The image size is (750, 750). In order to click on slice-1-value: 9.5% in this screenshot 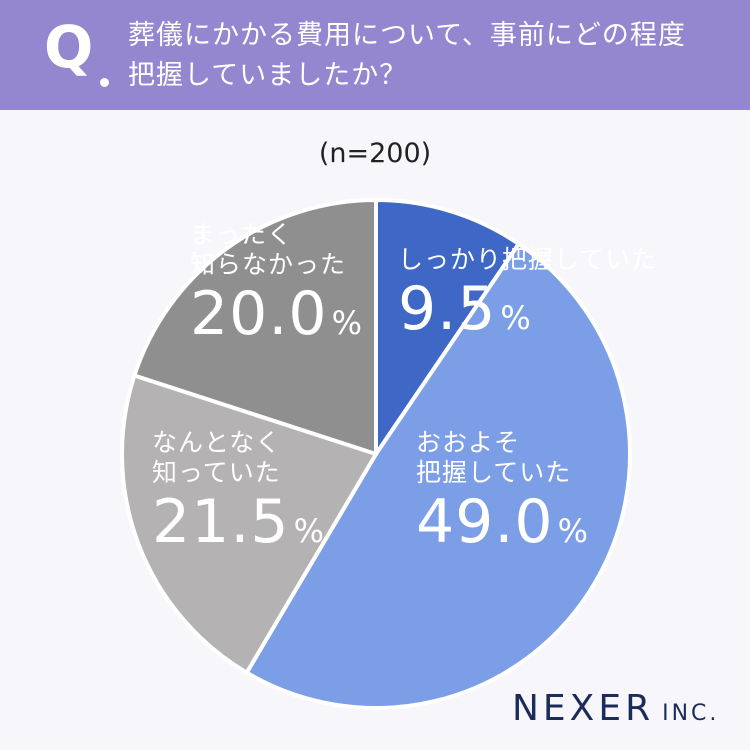, I will do `click(527, 309)`.